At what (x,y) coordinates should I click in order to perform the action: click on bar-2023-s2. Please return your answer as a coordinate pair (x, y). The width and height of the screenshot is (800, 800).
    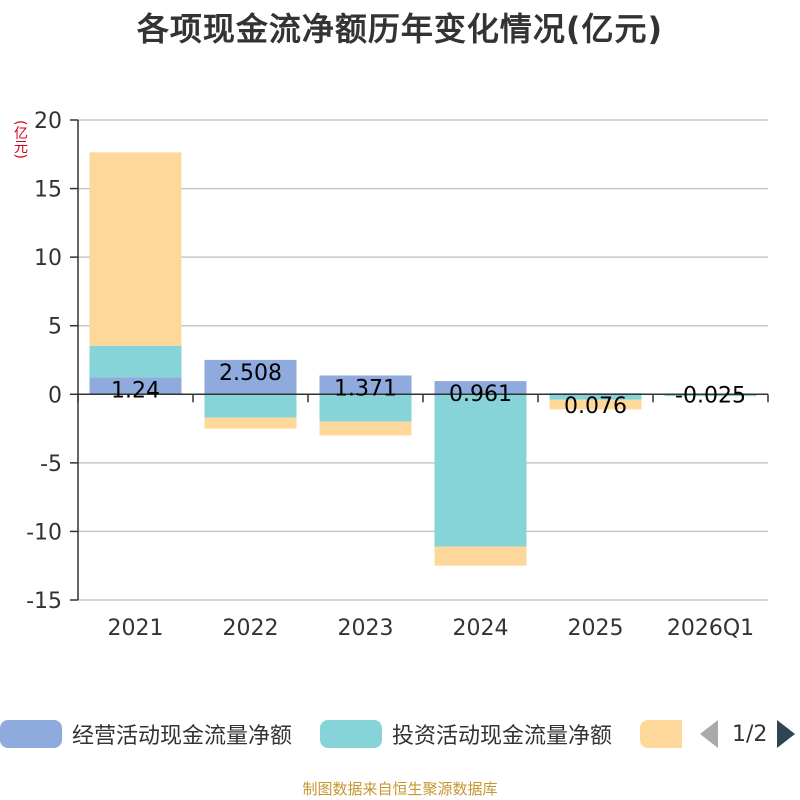
    Looking at the image, I should click on (365, 428).